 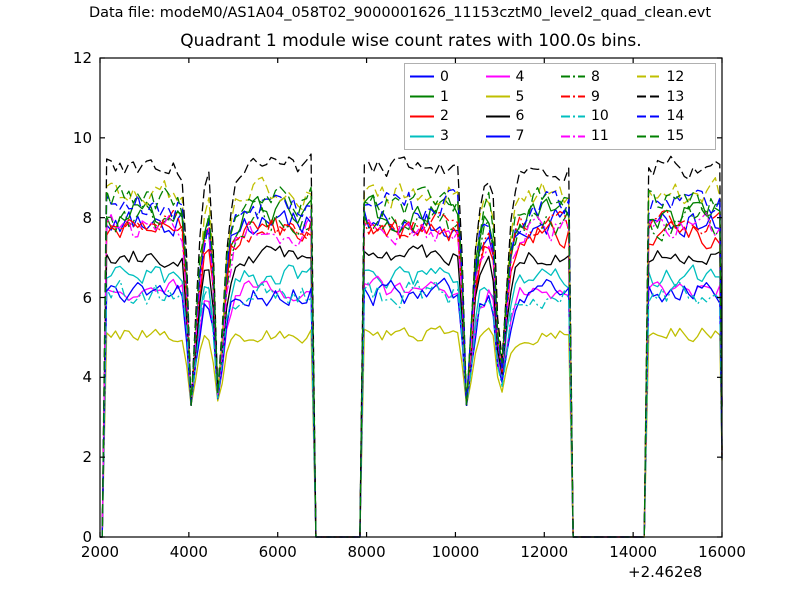 What do you see at coordinates (82, 137) in the screenshot?
I see `y-tick-label: 10` at bounding box center [82, 137].